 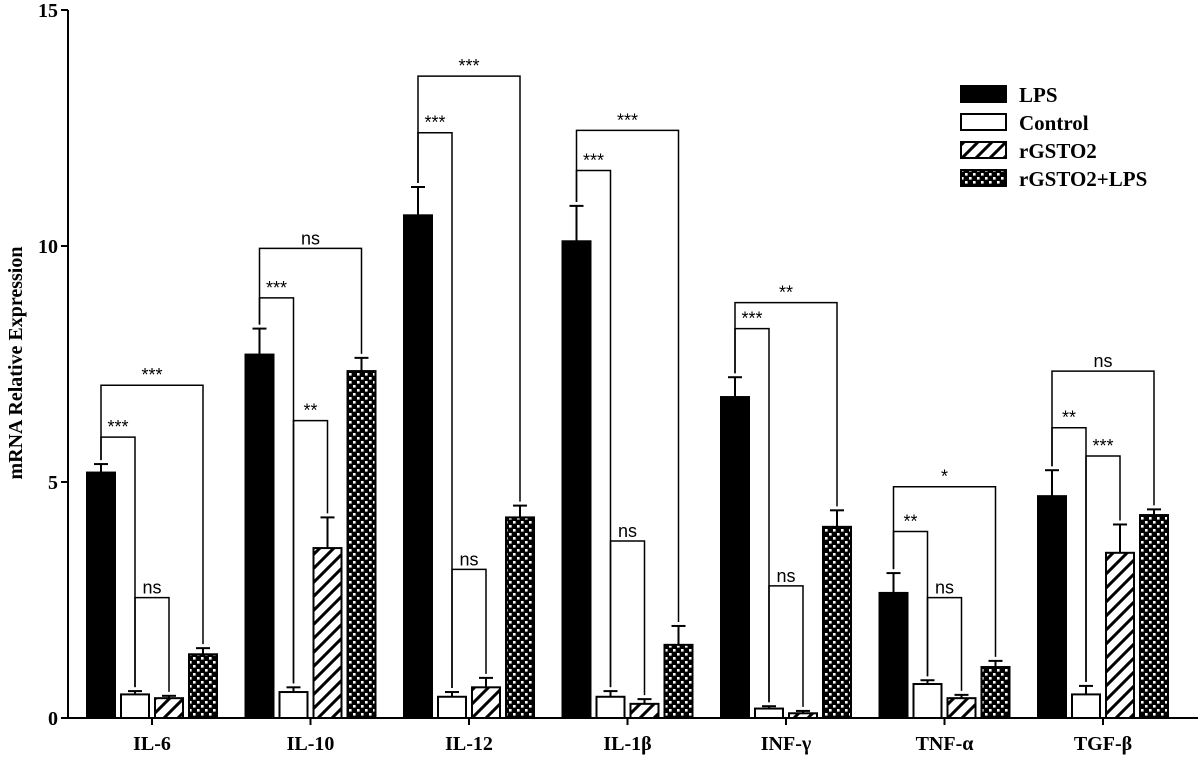 What do you see at coordinates (1083, 179) in the screenshot?
I see `legend-label: rGSTO2+LPS` at bounding box center [1083, 179].